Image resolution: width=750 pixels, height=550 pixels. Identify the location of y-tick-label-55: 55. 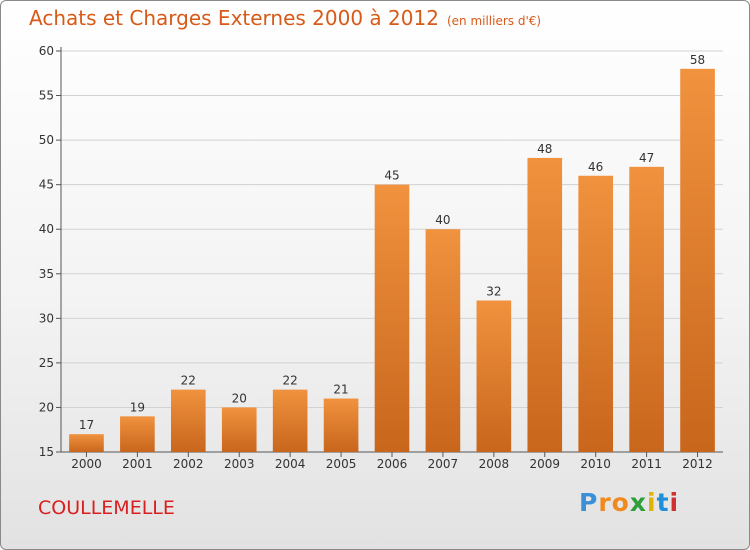
(46, 96).